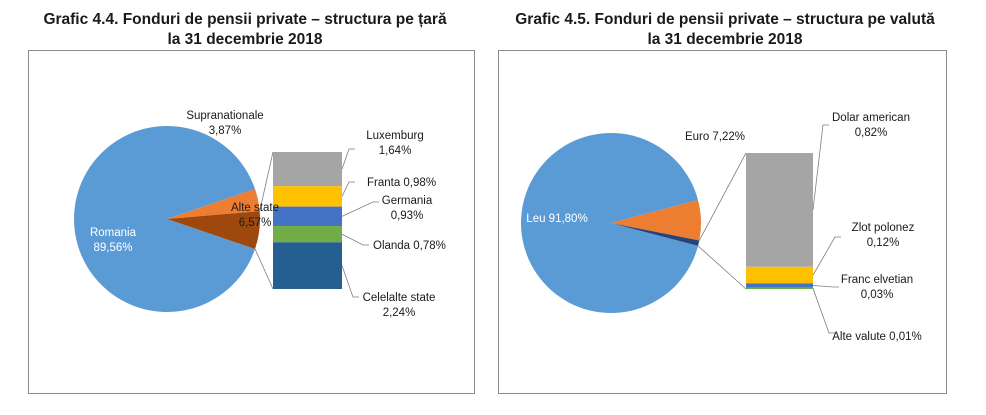 This screenshot has height=415, width=986. I want to click on bar-segment-germania, so click(307, 216).